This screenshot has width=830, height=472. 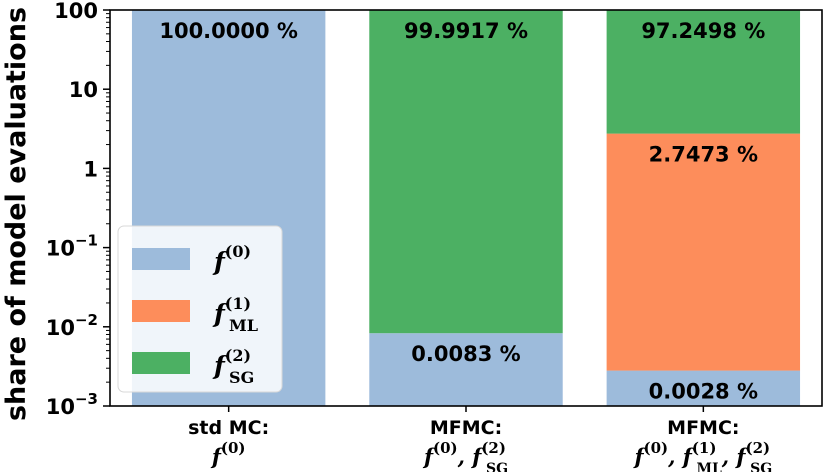 I want to click on data-label: 0.0028 %, so click(x=703, y=392).